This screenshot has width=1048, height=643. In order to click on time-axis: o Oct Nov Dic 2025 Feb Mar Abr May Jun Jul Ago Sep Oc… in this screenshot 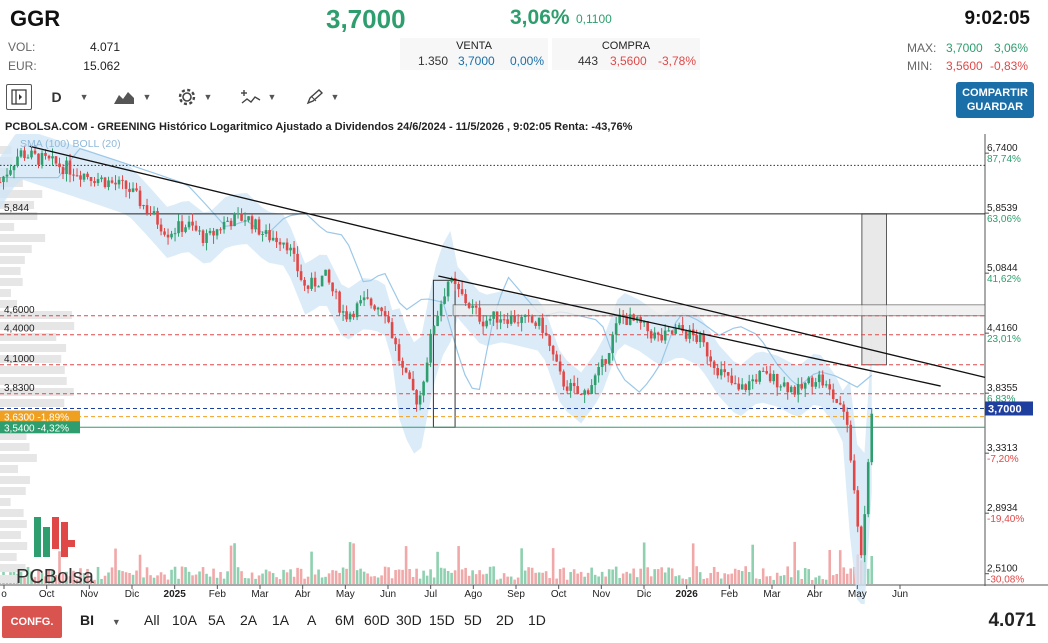, I will do `click(454, 592)`.